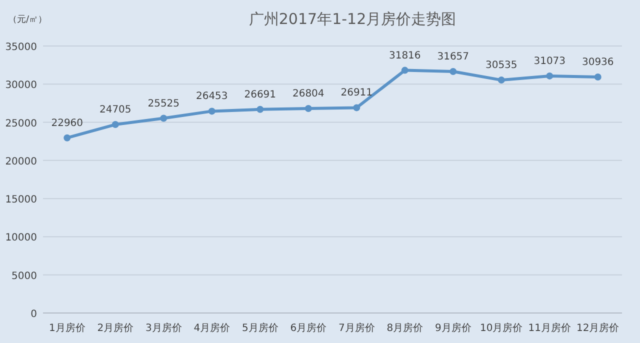 The image size is (640, 343). Describe the element at coordinates (308, 328) in the screenshot. I see `x-tick-label: 6月房价` at that location.